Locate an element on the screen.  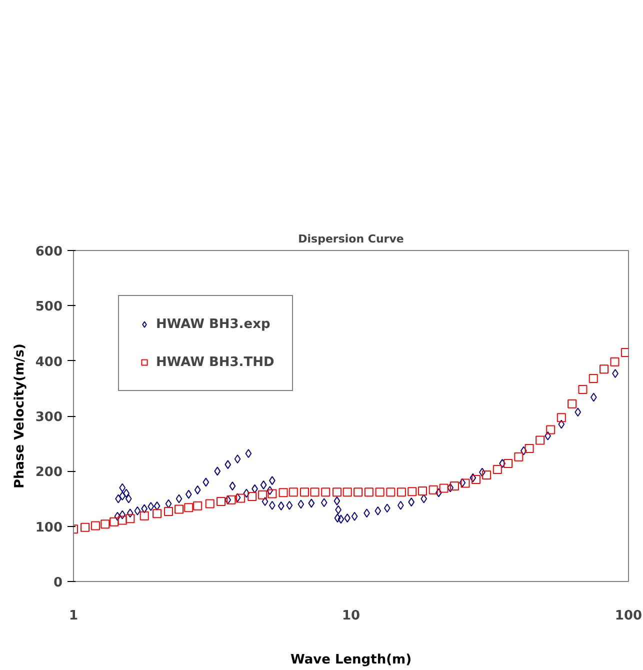
x-tick-label: 1 is located at coordinates (73, 616).